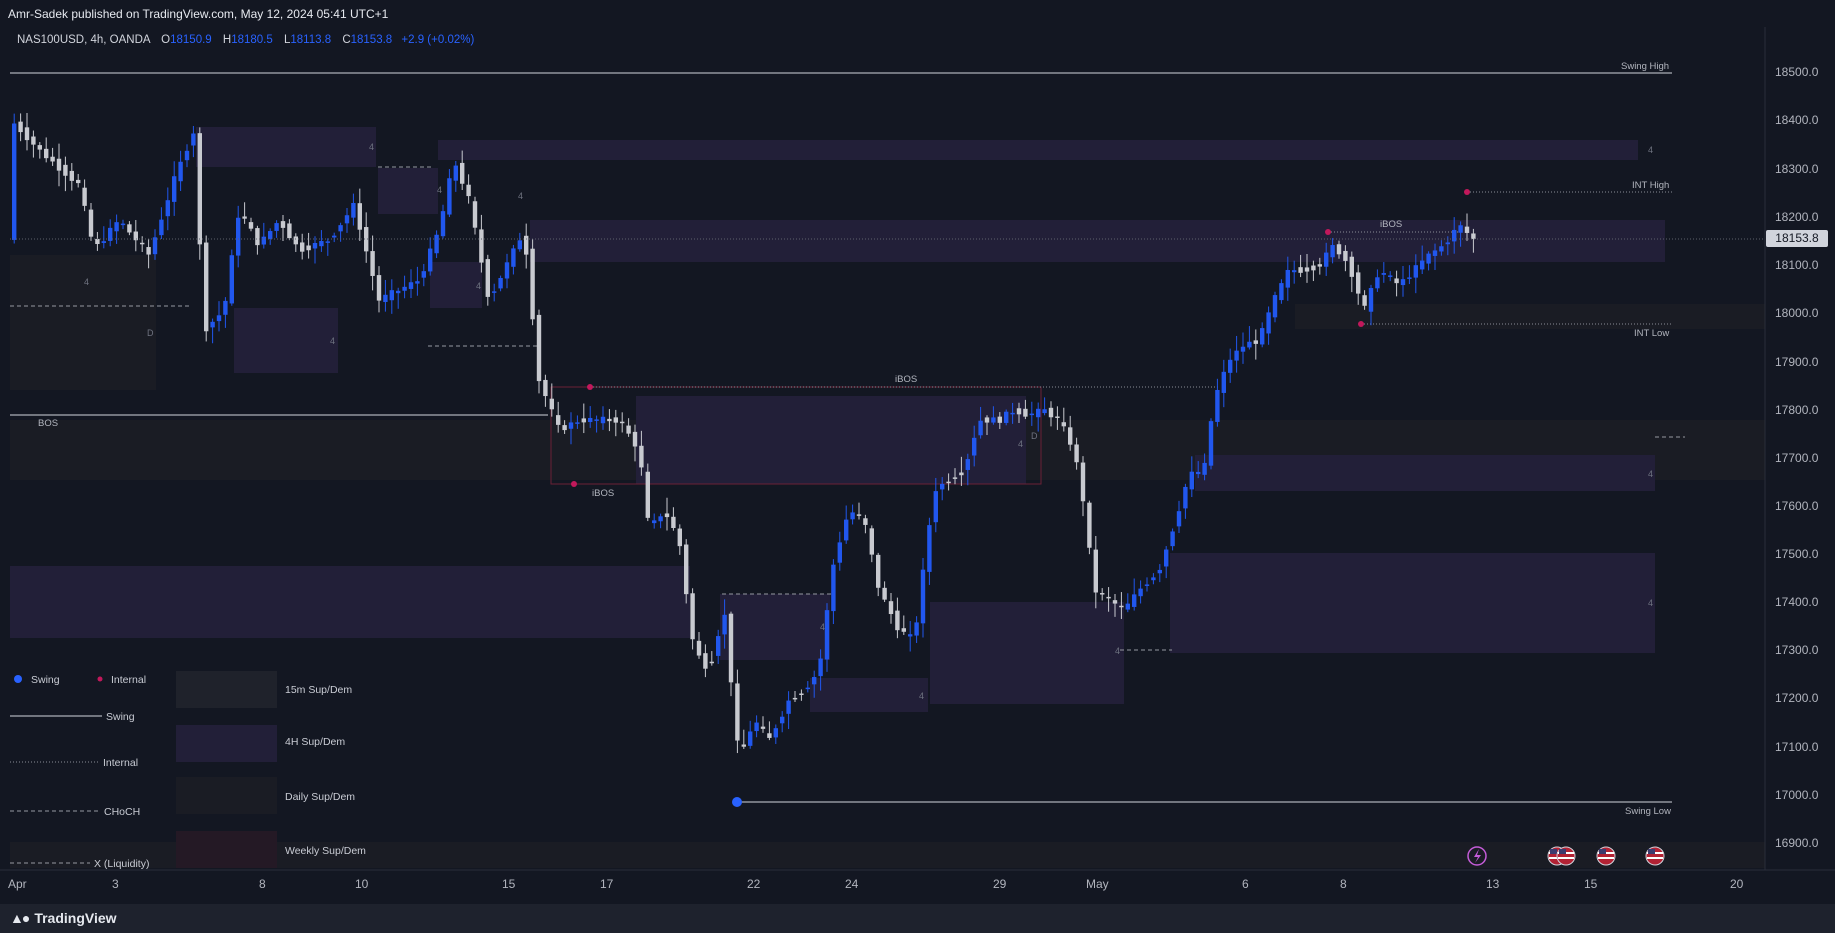  I want to click on price-tick: 17900.0, so click(1797, 362).